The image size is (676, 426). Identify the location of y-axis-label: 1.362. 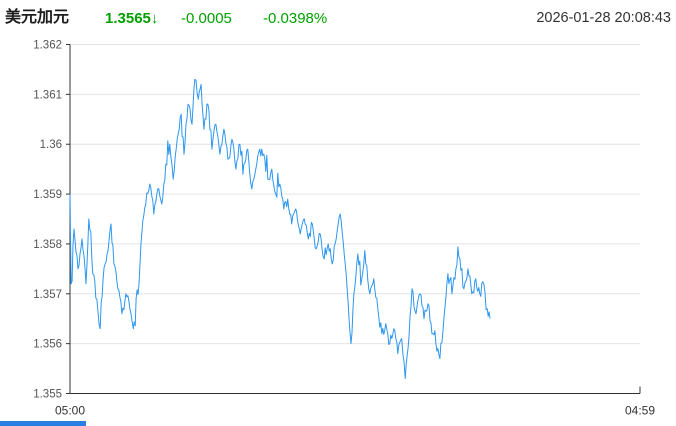
(47, 46).